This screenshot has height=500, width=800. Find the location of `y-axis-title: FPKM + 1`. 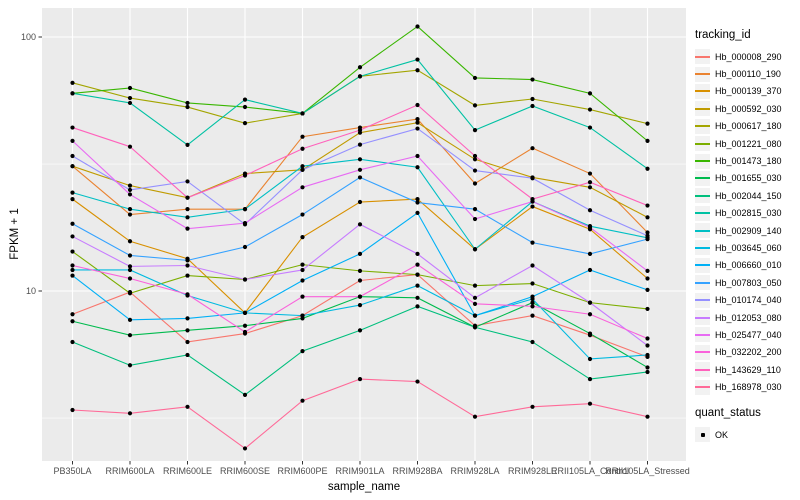

y-axis-title: FPKM + 1 is located at coordinates (15, 234).